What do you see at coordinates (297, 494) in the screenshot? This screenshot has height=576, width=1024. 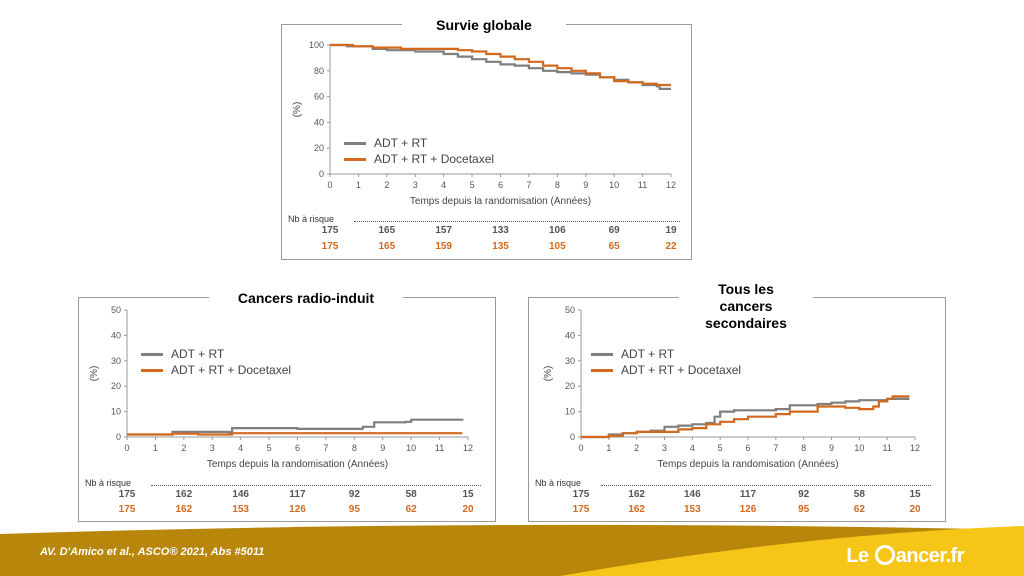 I see `risk-value-adt-rt: 117` at bounding box center [297, 494].